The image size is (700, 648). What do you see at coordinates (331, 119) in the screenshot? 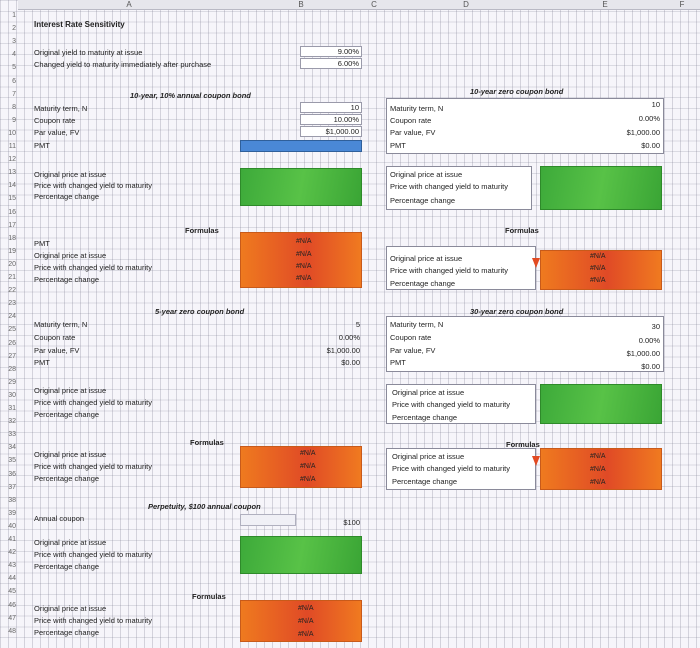
I see `bond10coupon-coupon-value: 10.00%` at bounding box center [331, 119].